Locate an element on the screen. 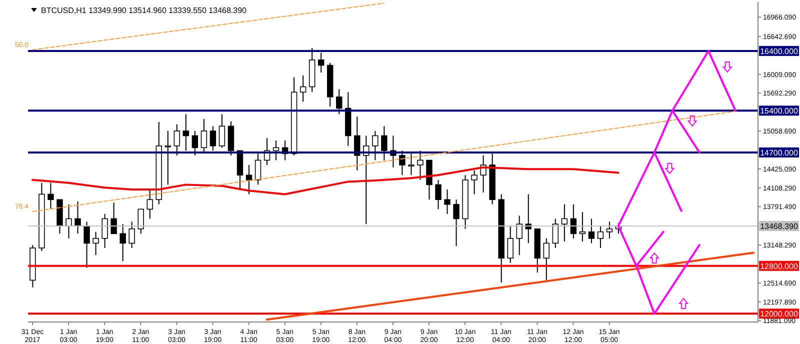 The width and height of the screenshot is (800, 344). ref-line-label: 12000.000 is located at coordinates (779, 314).